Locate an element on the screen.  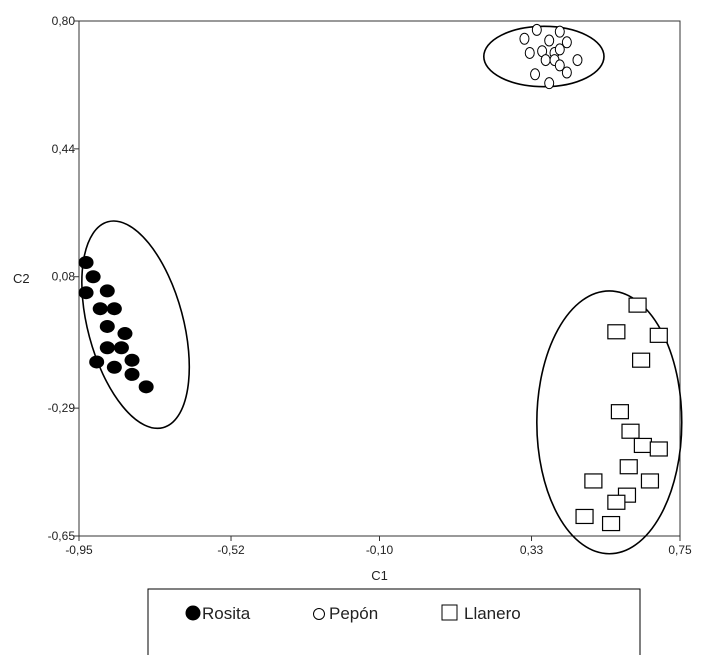
x-tick-label: -0,52 is located at coordinates (231, 550).